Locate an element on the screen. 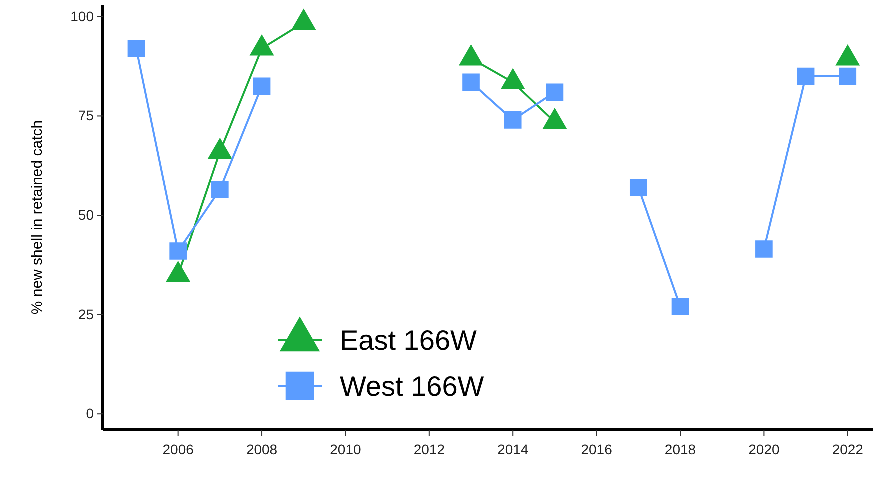 The width and height of the screenshot is (876, 484). x-tick-label: 2008 is located at coordinates (262, 449).